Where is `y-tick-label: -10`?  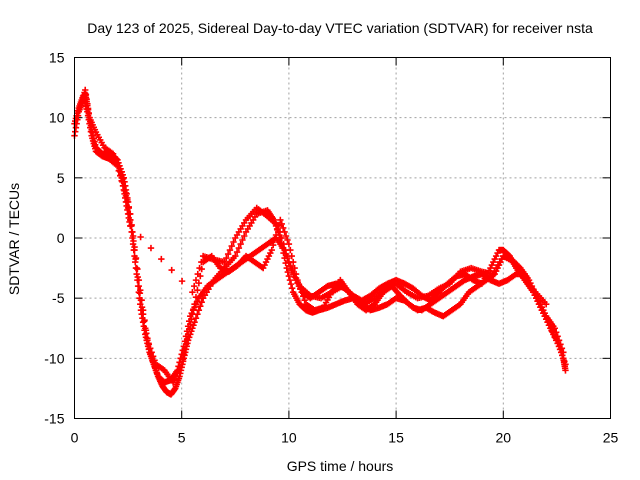
y-tick-label: -10 is located at coordinates (54, 358).